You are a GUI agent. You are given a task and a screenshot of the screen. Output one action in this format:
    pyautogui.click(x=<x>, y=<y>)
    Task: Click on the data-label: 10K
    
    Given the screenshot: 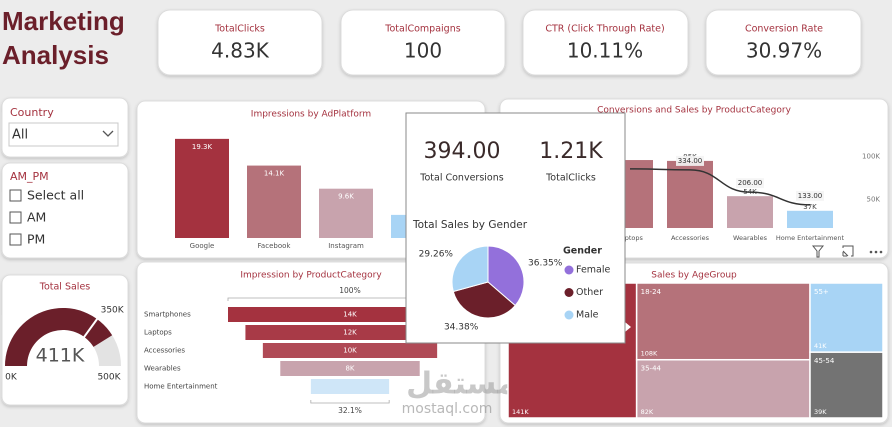 What is the action you would take?
    pyautogui.click(x=350, y=351)
    